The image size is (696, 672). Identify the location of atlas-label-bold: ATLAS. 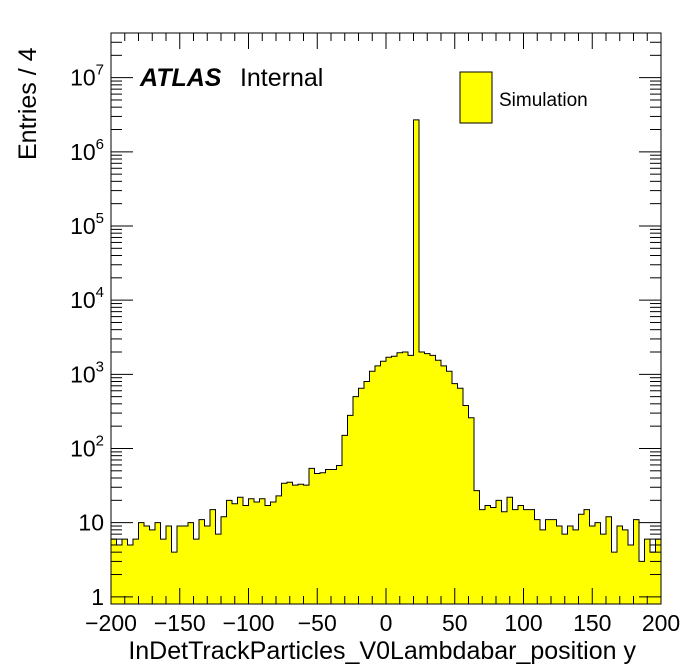
(180, 78).